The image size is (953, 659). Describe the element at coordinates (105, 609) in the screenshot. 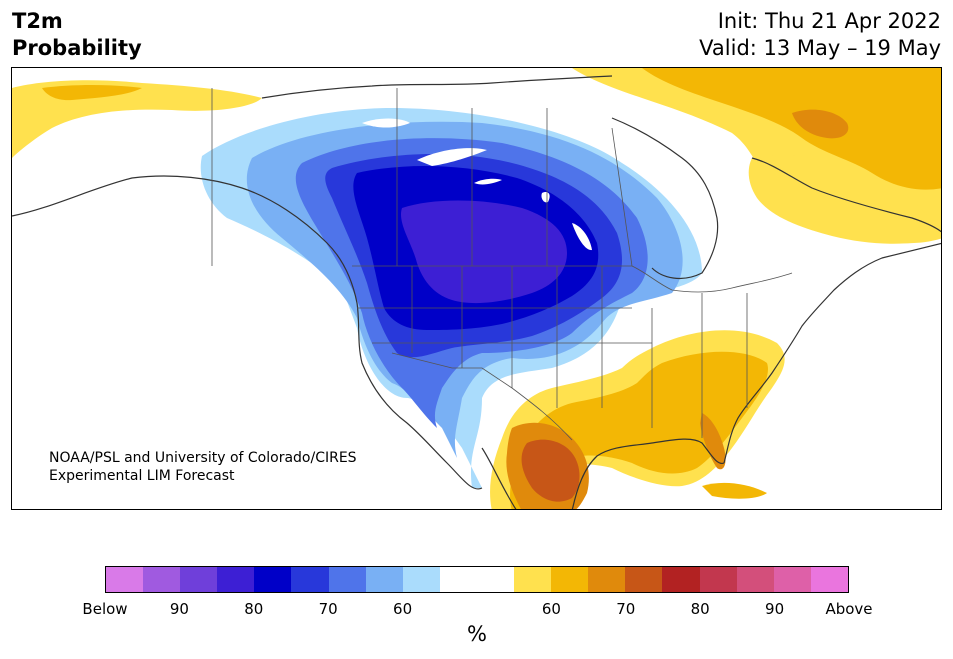

I see `colorbar-tick-label: Below` at that location.